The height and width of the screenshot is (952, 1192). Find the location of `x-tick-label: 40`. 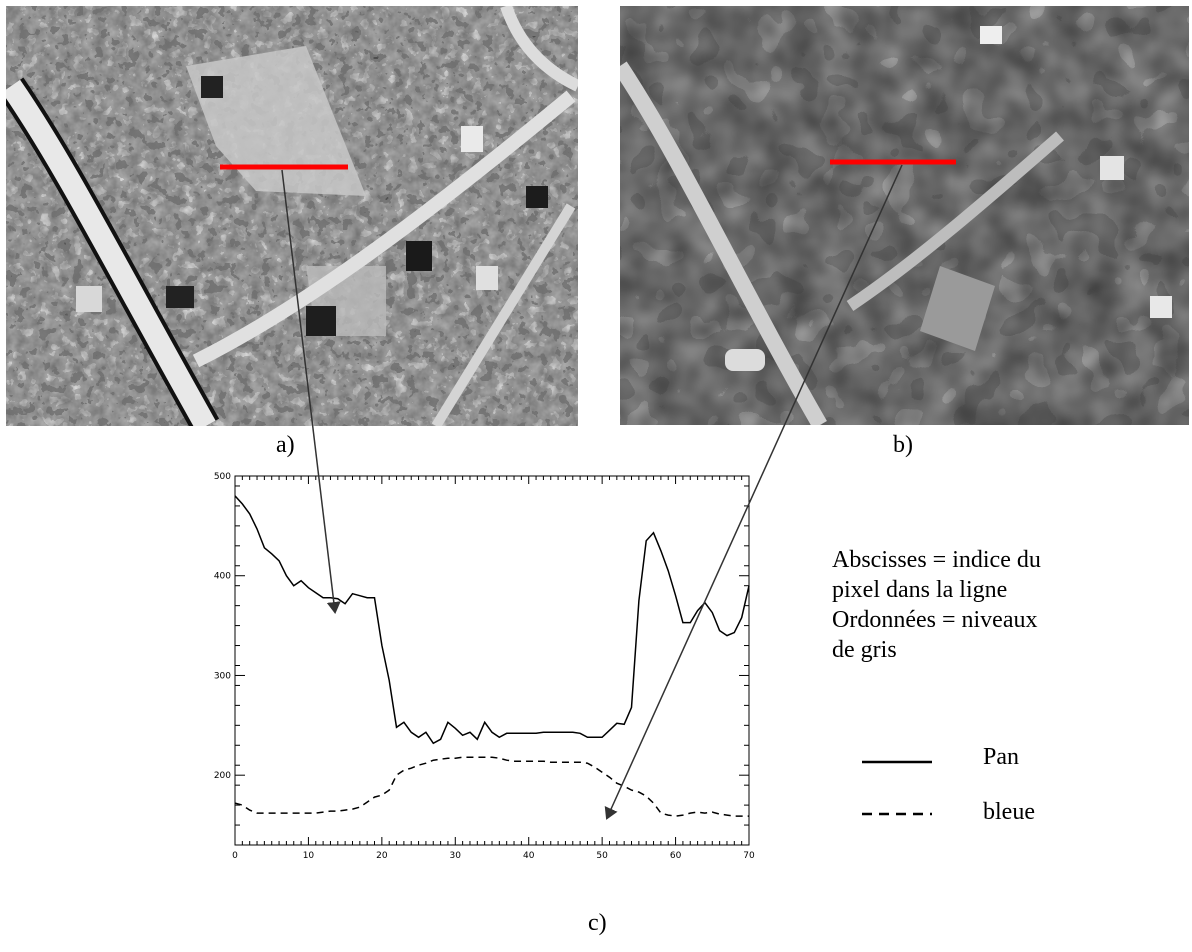

x-tick-label: 40 is located at coordinates (529, 856).